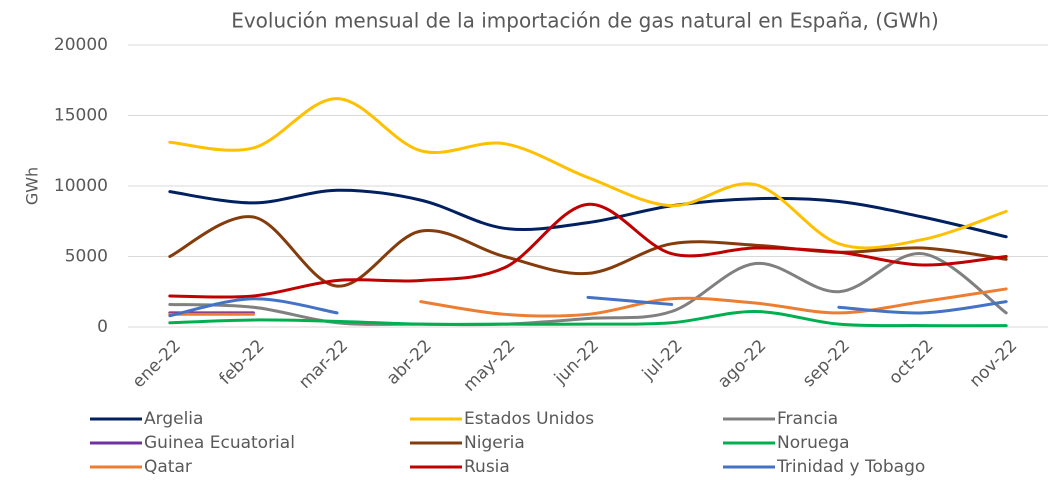 The width and height of the screenshot is (1063, 480). What do you see at coordinates (102, 327) in the screenshot?
I see `y-tick-label: 0` at bounding box center [102, 327].